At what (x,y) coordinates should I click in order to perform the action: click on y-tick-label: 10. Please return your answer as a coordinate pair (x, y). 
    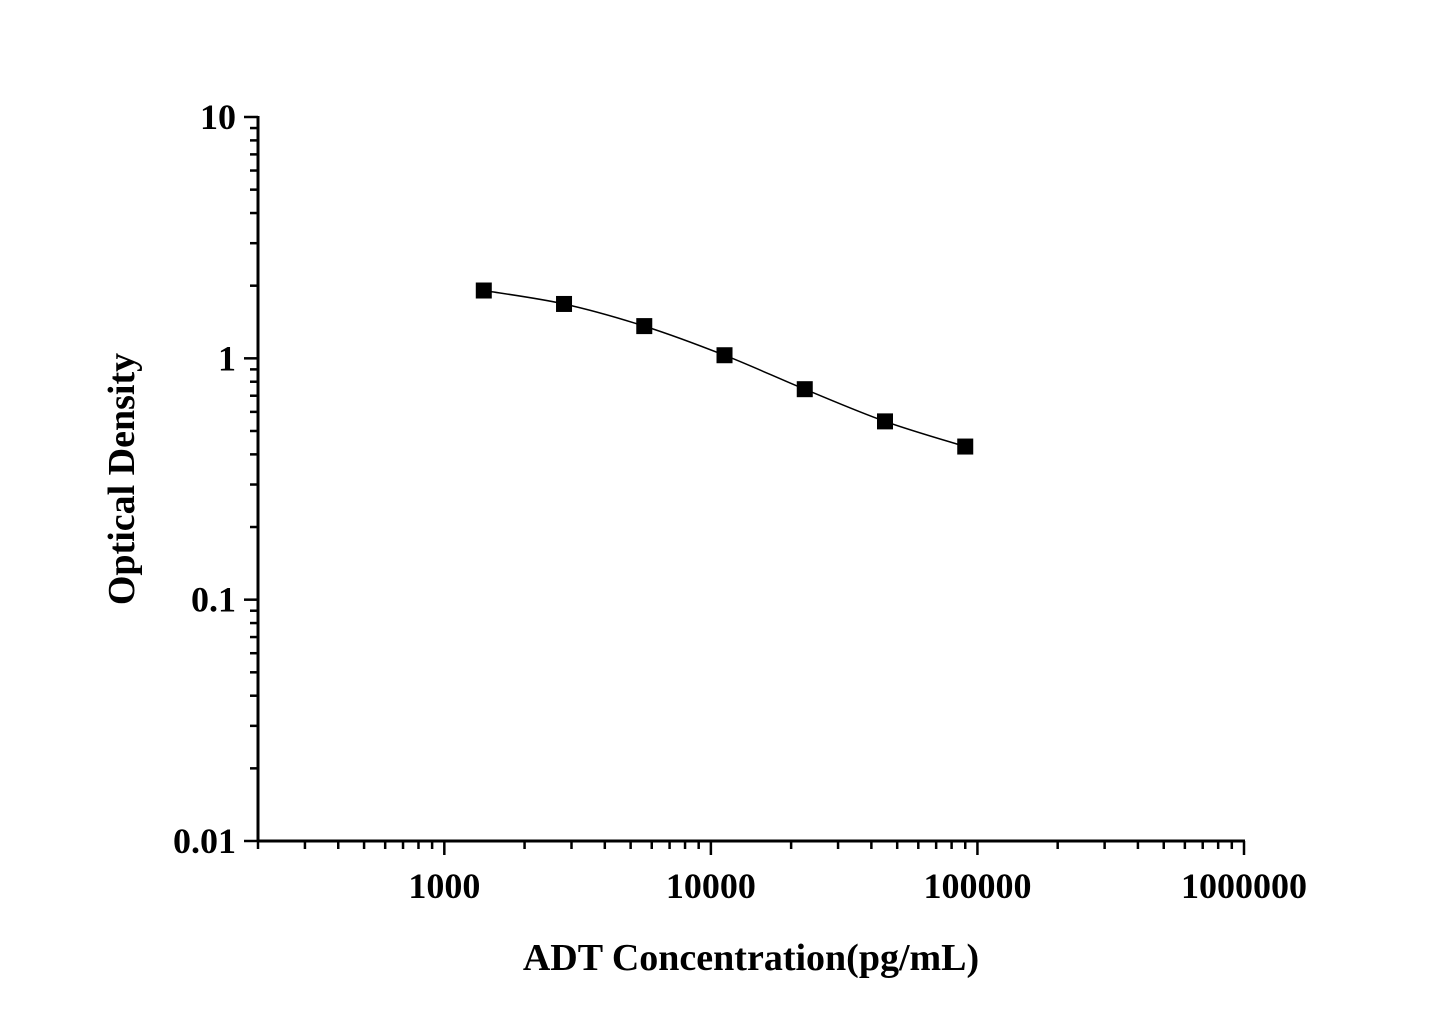
    Looking at the image, I should click on (218, 117).